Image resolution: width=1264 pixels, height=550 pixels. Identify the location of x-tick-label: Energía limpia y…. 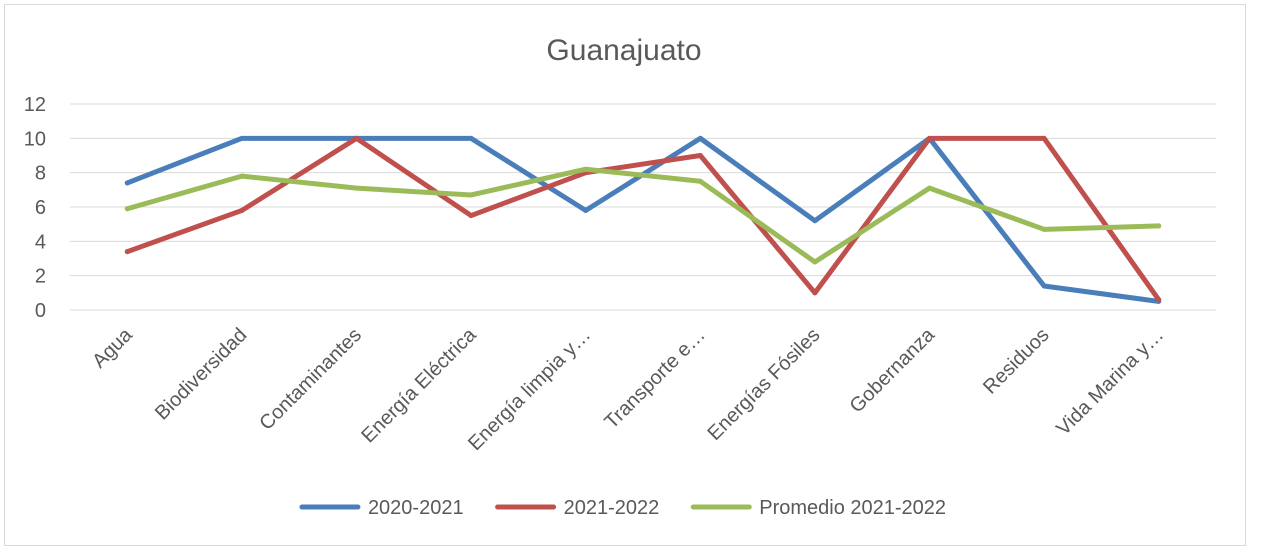
(529, 389).